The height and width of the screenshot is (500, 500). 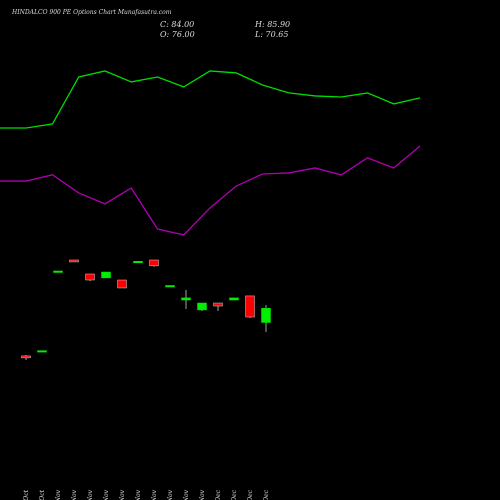 I want to click on close-text: C: 84.00, so click(x=177, y=24).